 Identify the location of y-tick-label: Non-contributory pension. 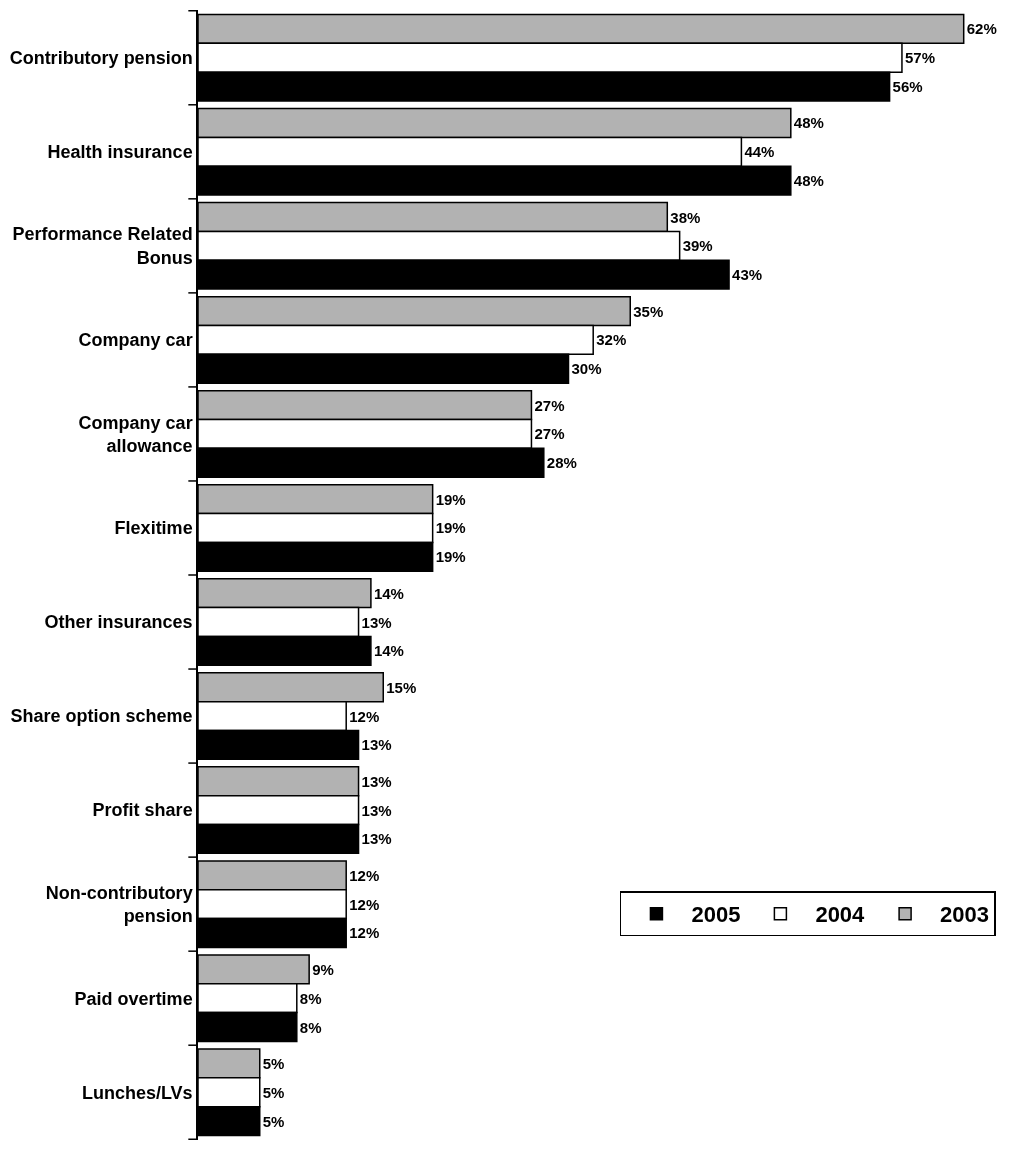
(119, 904).